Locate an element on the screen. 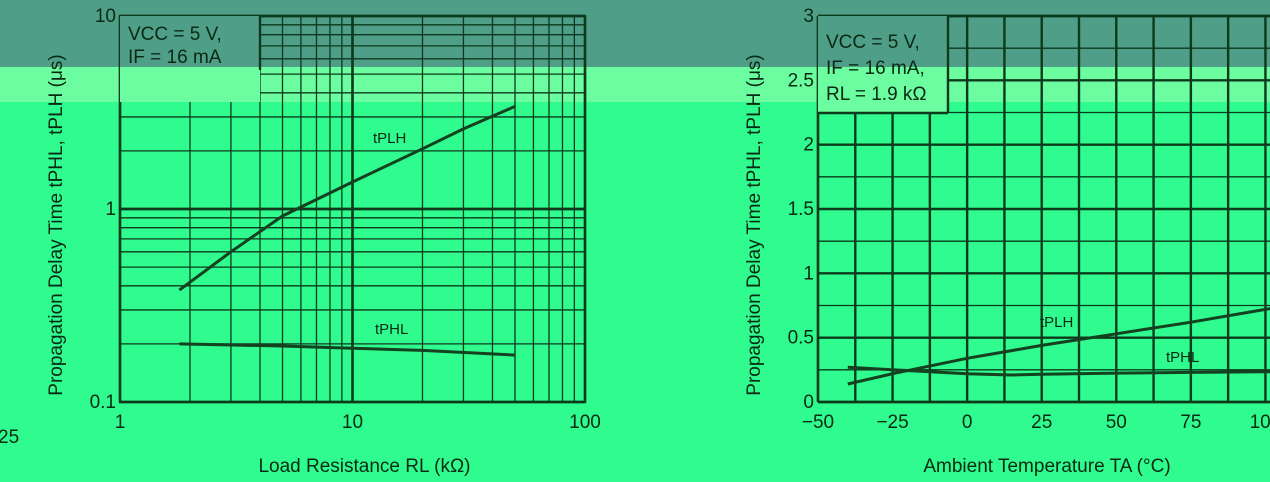 Image resolution: width=1270 pixels, height=482 pixels. y-tick-label: 0 is located at coordinates (808, 402).